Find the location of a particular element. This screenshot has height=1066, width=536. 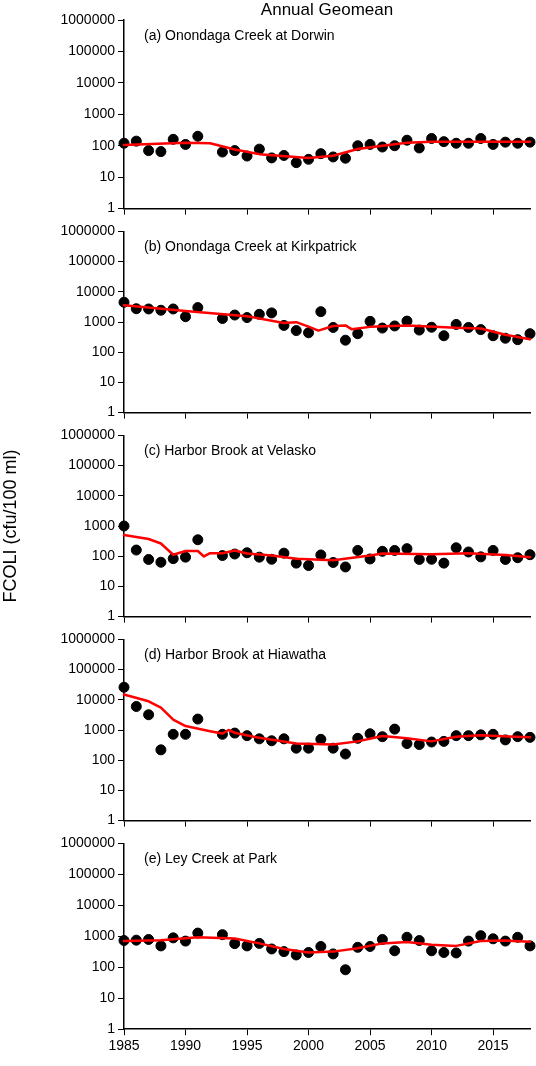

x-tick-label: 1995 is located at coordinates (247, 1045).